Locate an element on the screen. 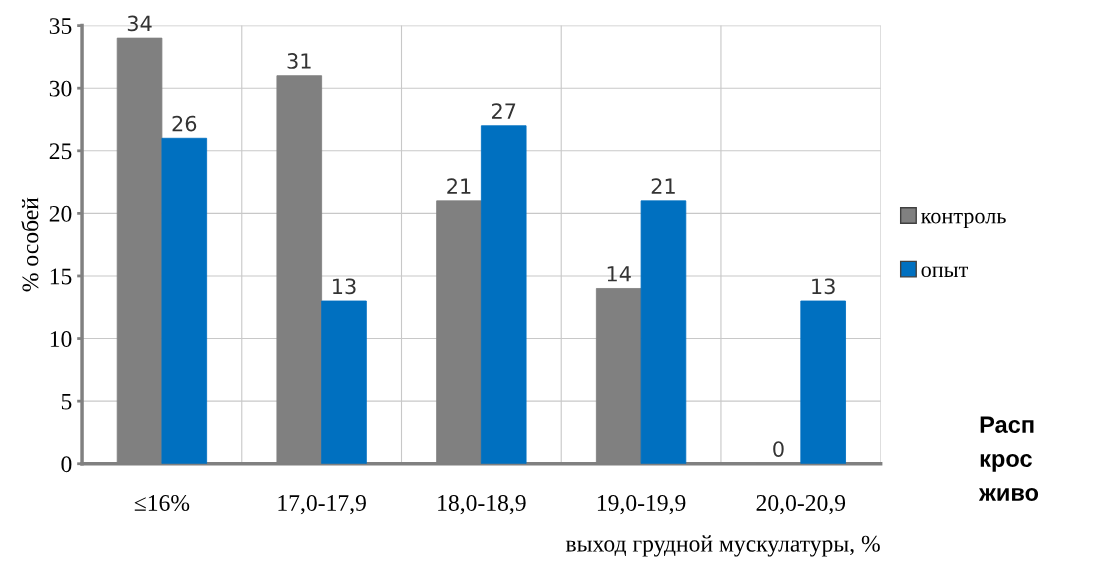  y-tick-label: 0 is located at coordinates (66, 464).